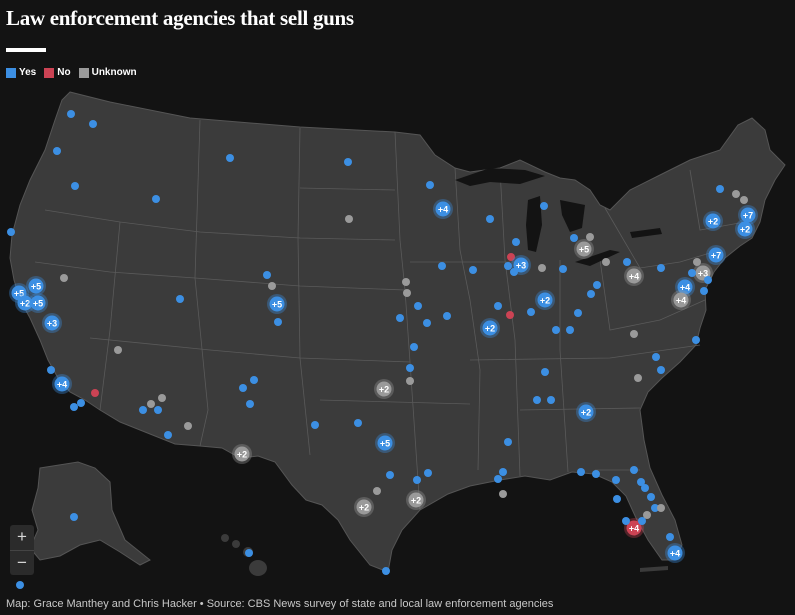  What do you see at coordinates (21, 72) in the screenshot?
I see `legend-item-yes: Yes` at bounding box center [21, 72].